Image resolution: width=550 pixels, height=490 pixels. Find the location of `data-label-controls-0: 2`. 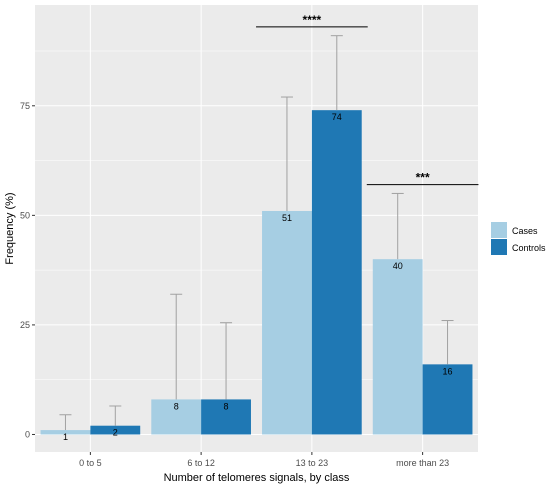

data-label-controls-0: 2 is located at coordinates (115, 433).